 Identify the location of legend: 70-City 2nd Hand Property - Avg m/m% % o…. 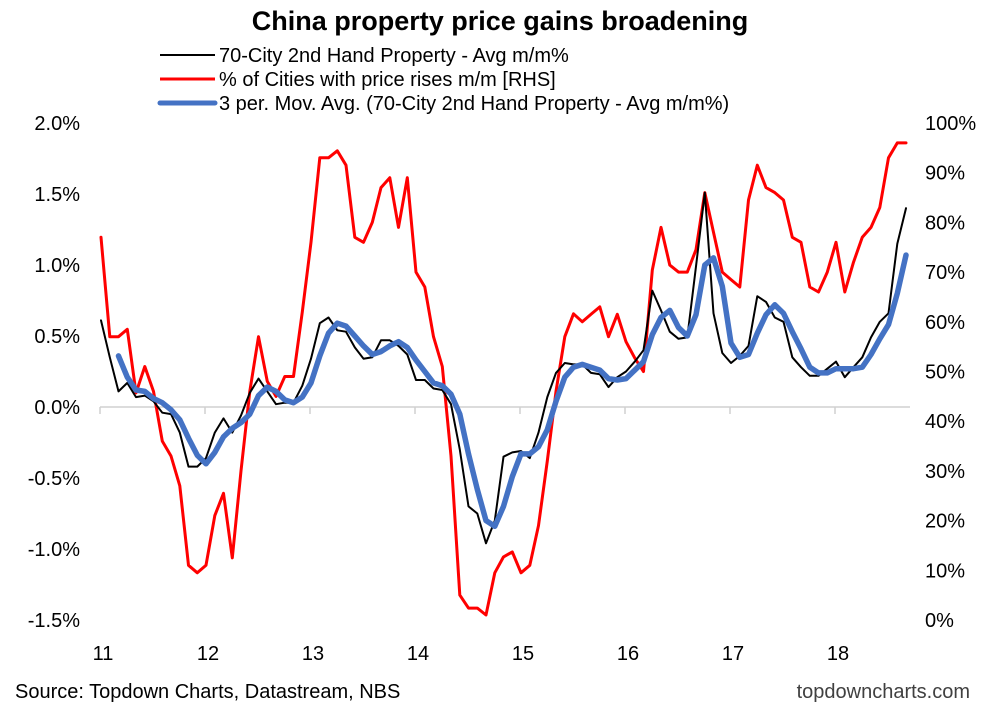
(443, 80).